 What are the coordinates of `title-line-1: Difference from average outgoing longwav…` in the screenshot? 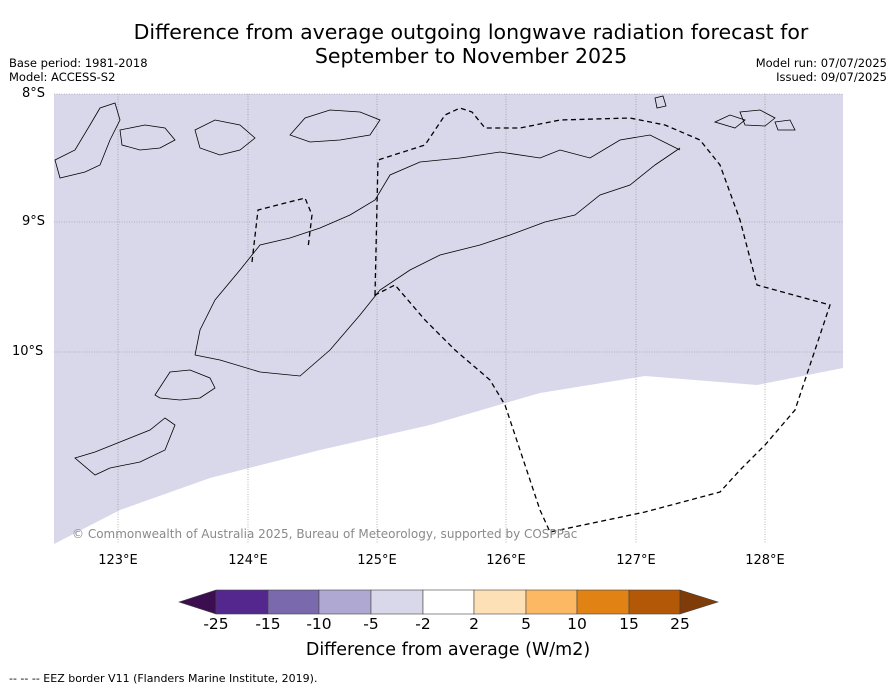 It's located at (471, 32).